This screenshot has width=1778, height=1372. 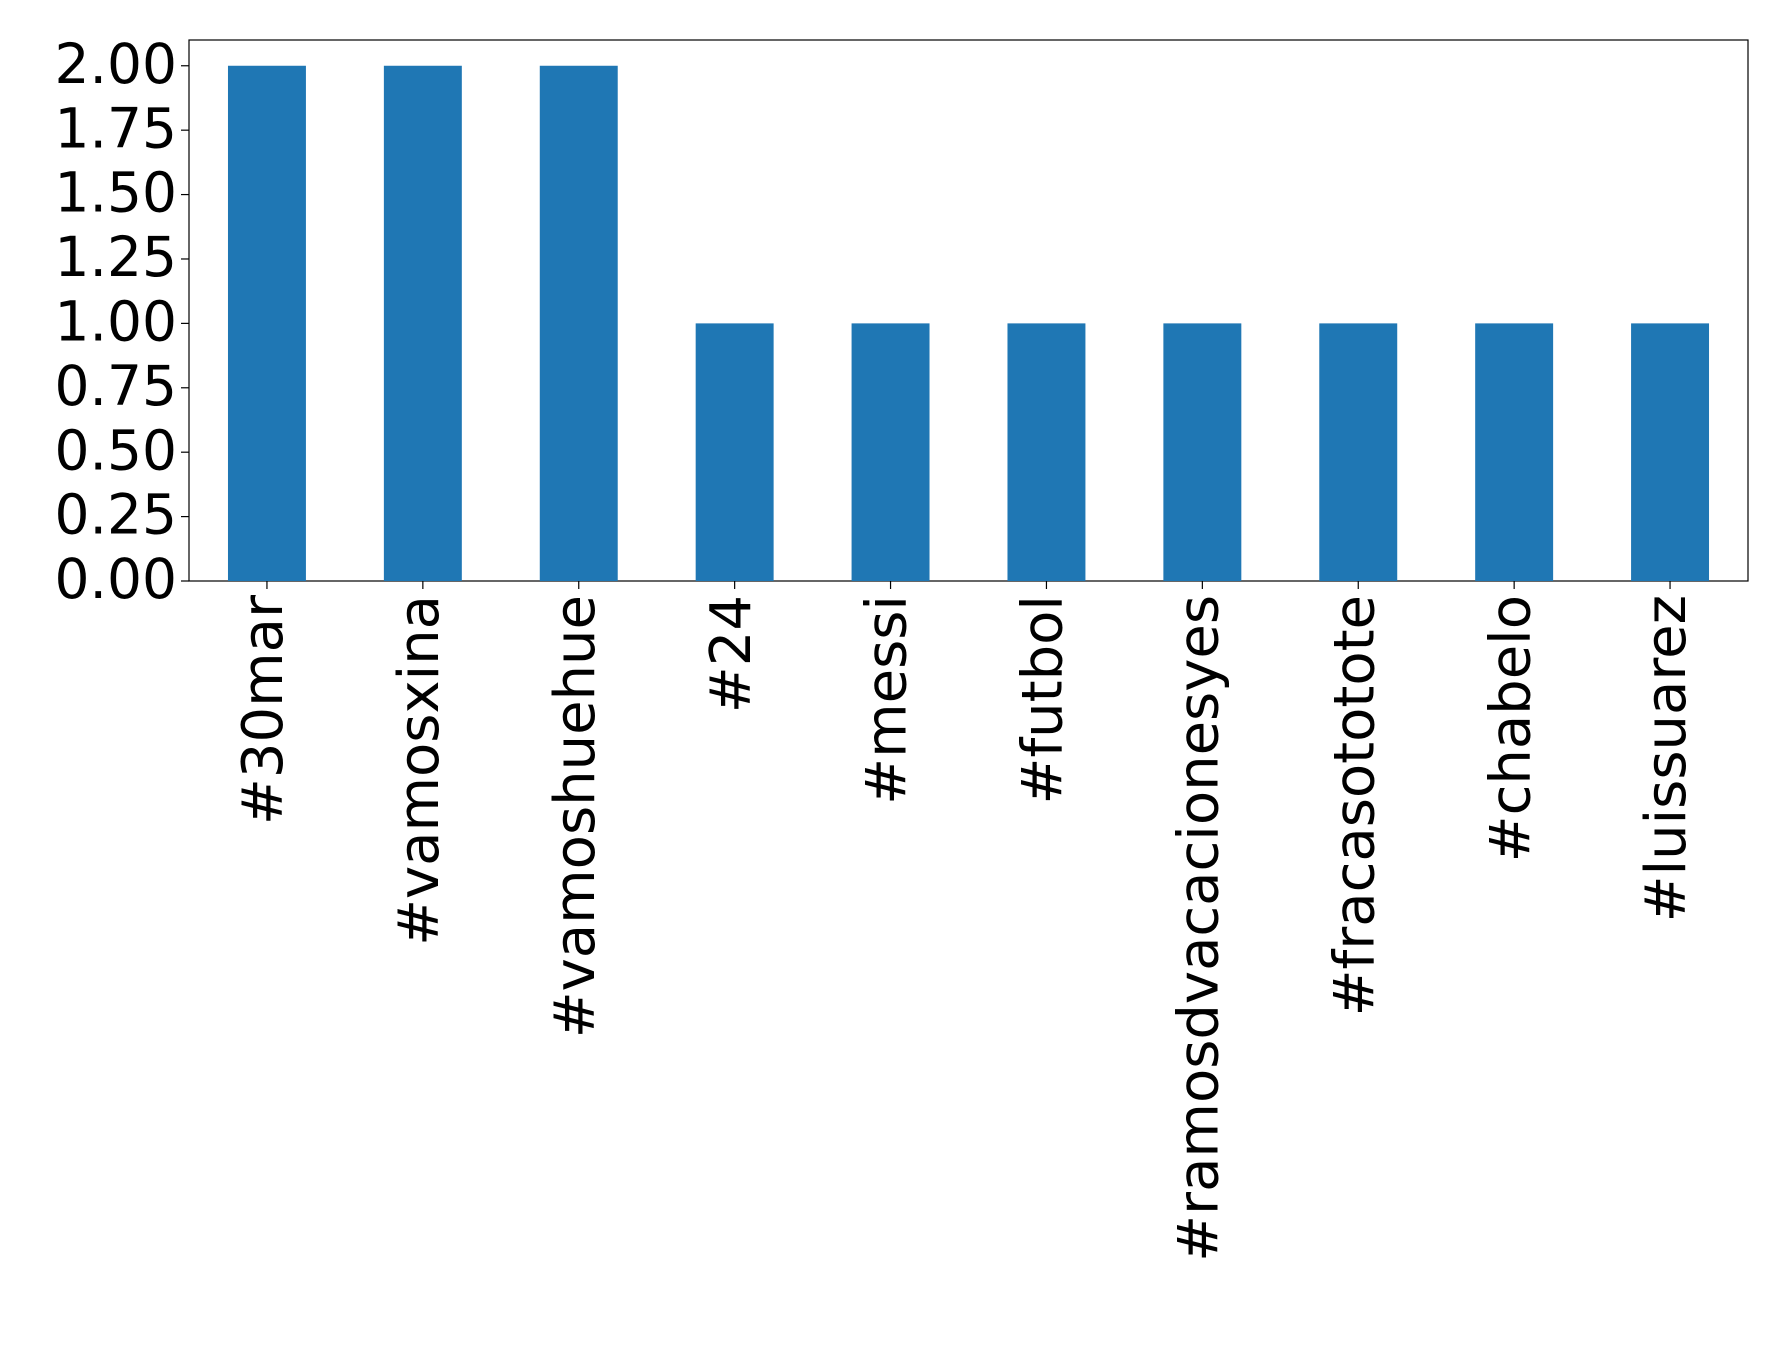 What do you see at coordinates (1666, 758) in the screenshot?
I see `x-tick-label: #luissuarez` at bounding box center [1666, 758].